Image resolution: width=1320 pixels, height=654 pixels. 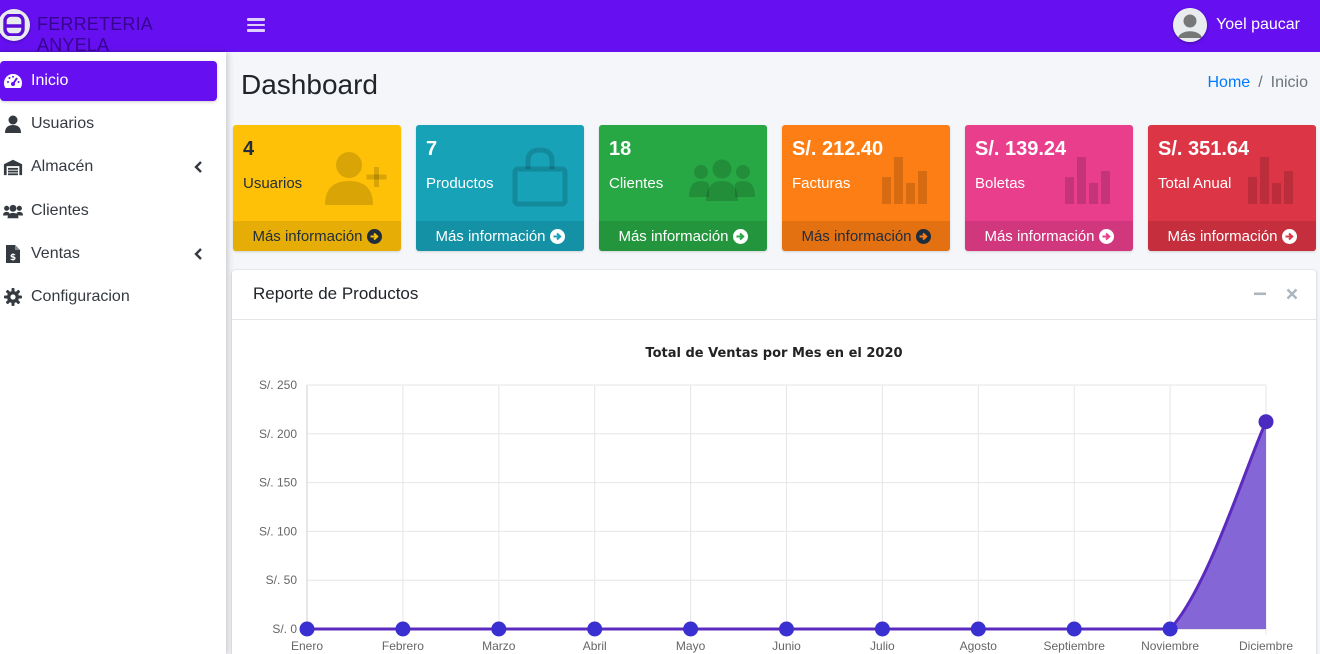 I want to click on info-box-label: Boletas, so click(x=1000, y=183).